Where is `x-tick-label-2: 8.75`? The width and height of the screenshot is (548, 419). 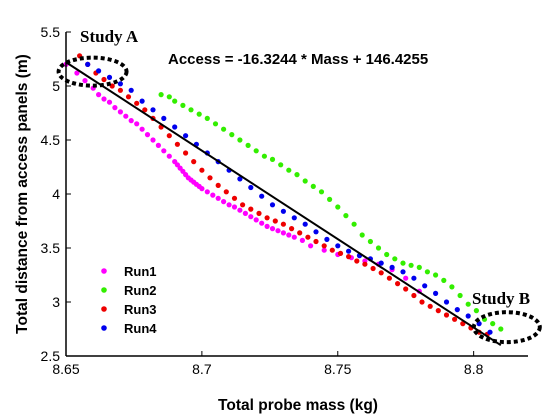
x-tick-label-2: 8.75 is located at coordinates (337, 369).